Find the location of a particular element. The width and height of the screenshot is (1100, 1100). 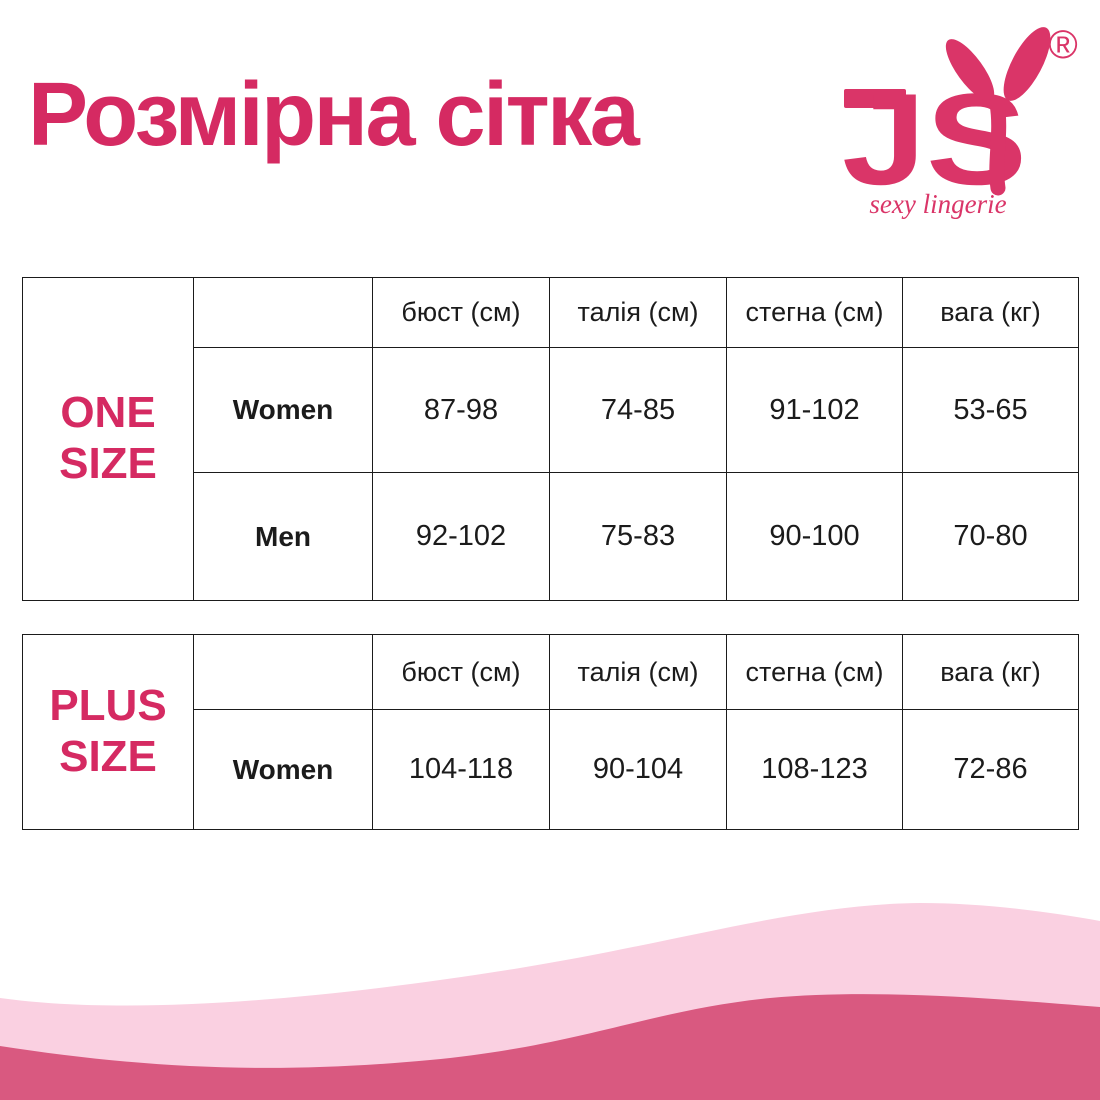

size-value: 70-80 is located at coordinates (990, 536).